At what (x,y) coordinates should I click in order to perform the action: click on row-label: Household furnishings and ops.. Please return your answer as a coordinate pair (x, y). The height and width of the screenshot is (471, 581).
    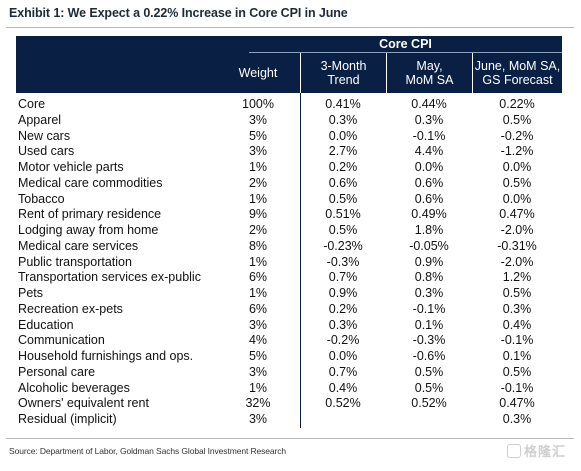
    Looking at the image, I should click on (106, 356).